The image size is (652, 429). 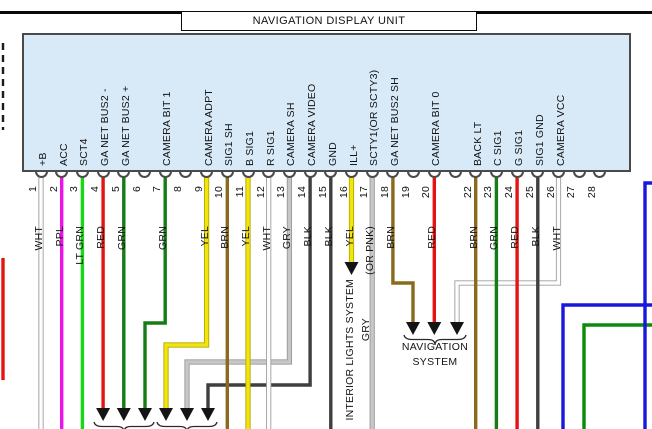 What do you see at coordinates (53, 189) in the screenshot?
I see `pin-number: 2` at bounding box center [53, 189].